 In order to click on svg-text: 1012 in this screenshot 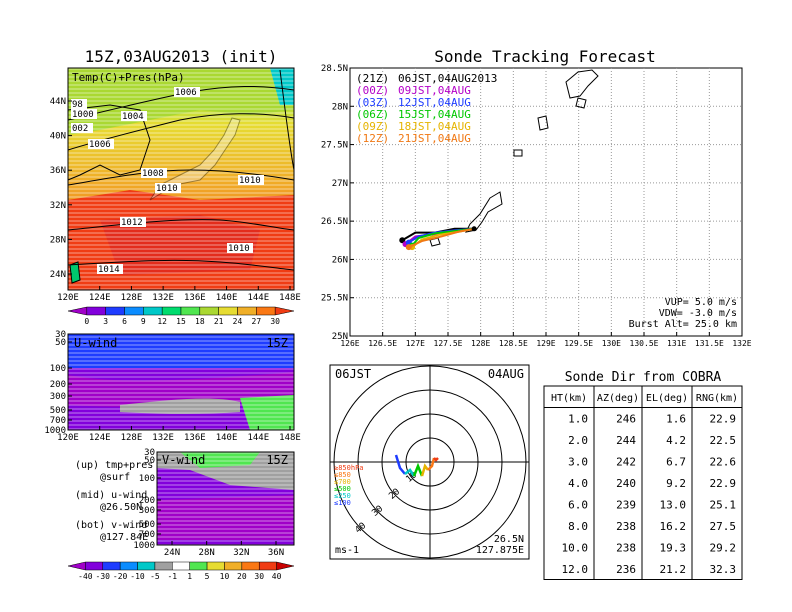, I will do `click(132, 223)`.